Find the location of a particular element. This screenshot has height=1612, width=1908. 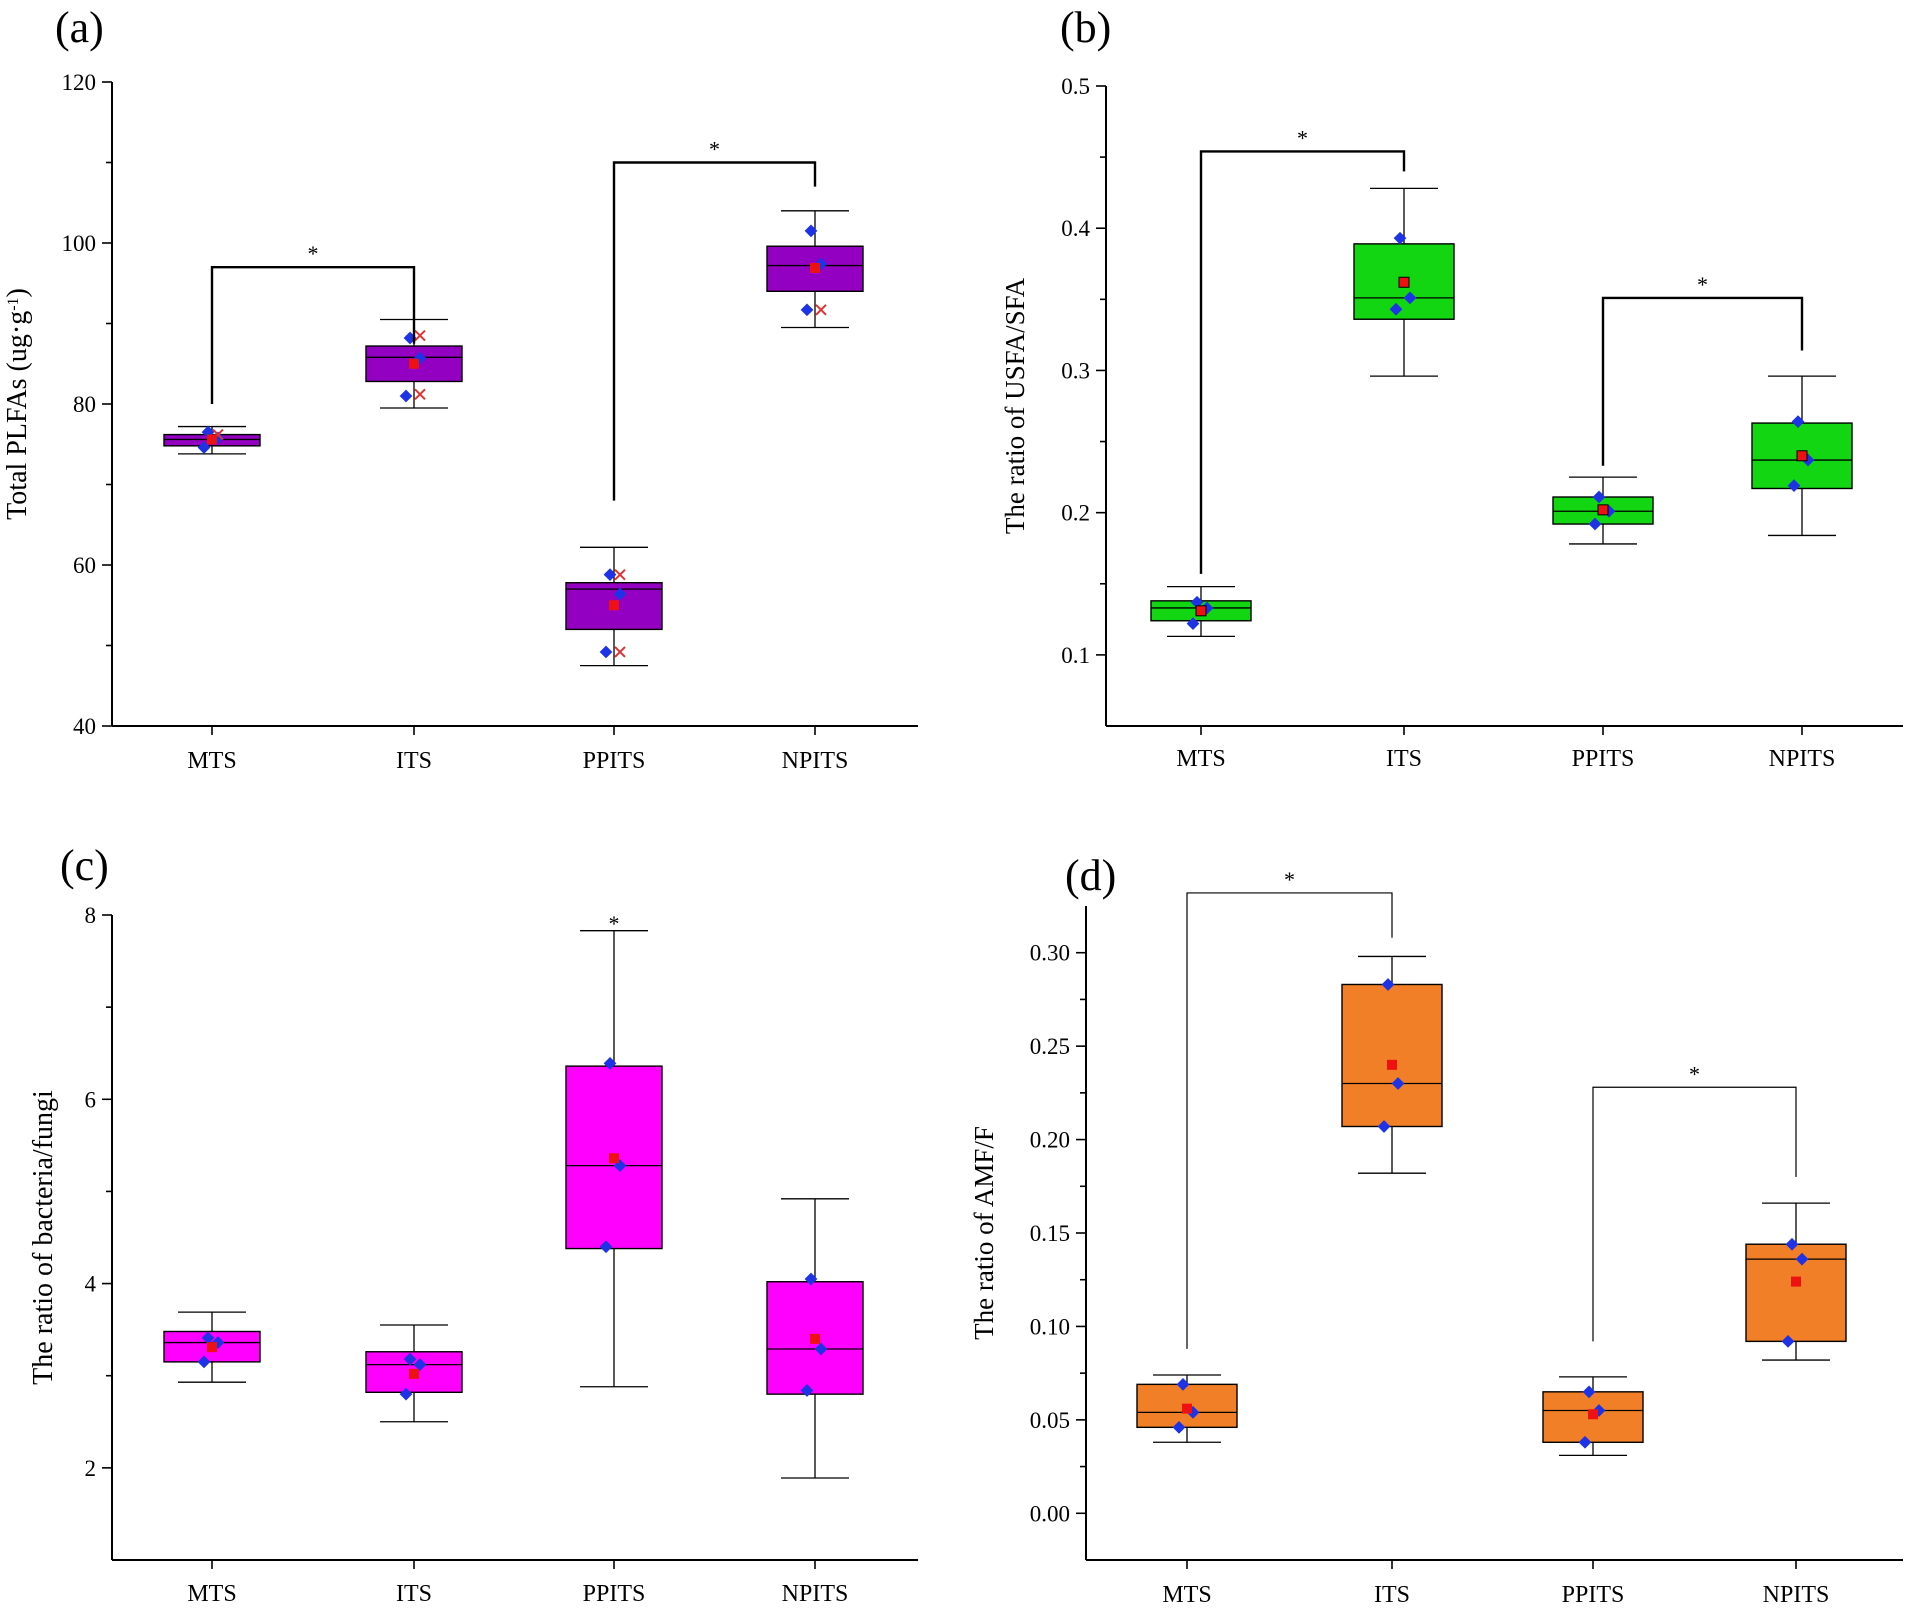

y-tick-label: 0.2 is located at coordinates (1075, 513).